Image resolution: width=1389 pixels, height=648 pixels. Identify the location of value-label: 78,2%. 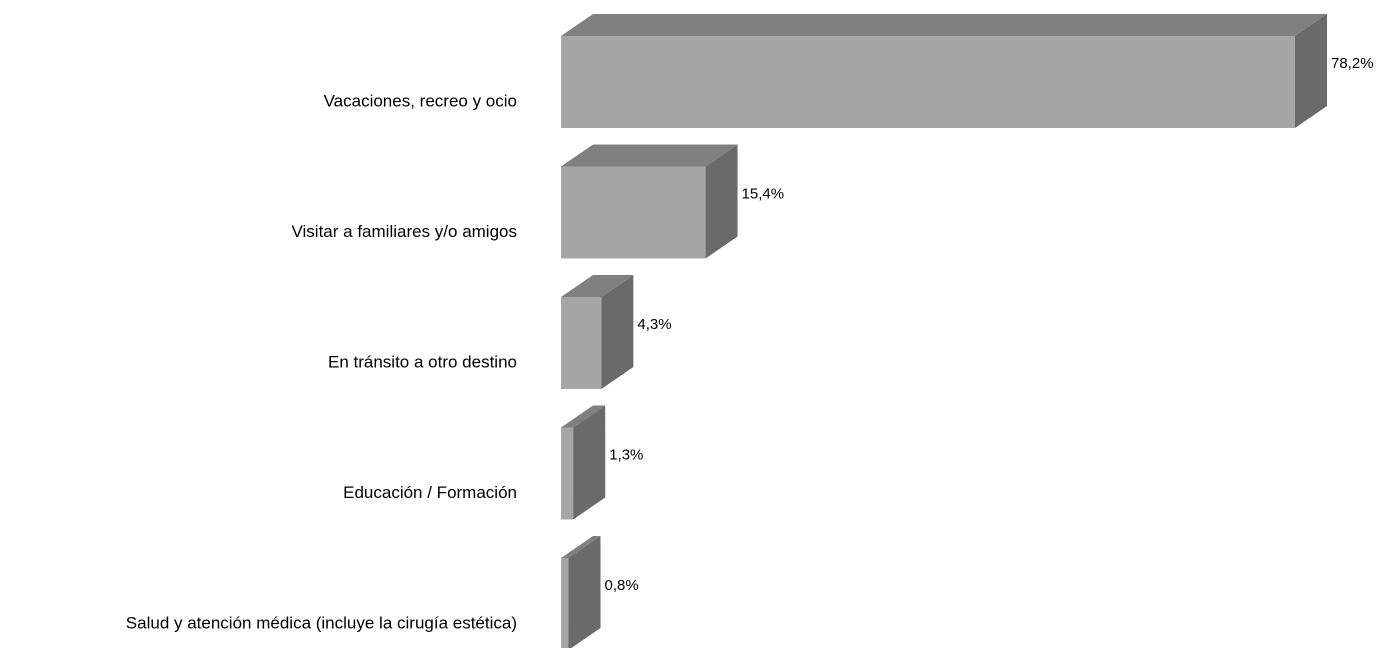
(1352, 63).